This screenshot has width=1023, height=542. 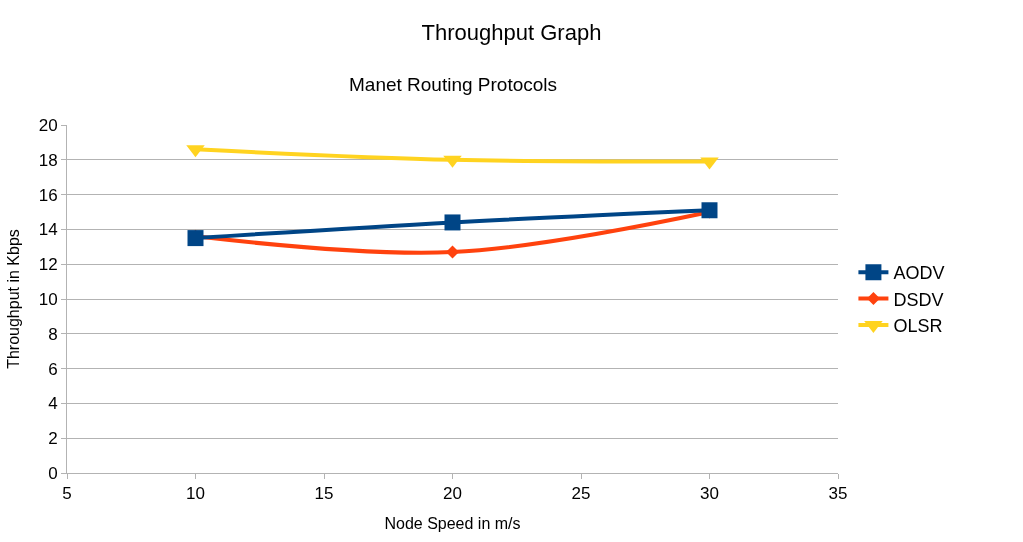 I want to click on y-tick-label: 12, so click(x=48, y=265).